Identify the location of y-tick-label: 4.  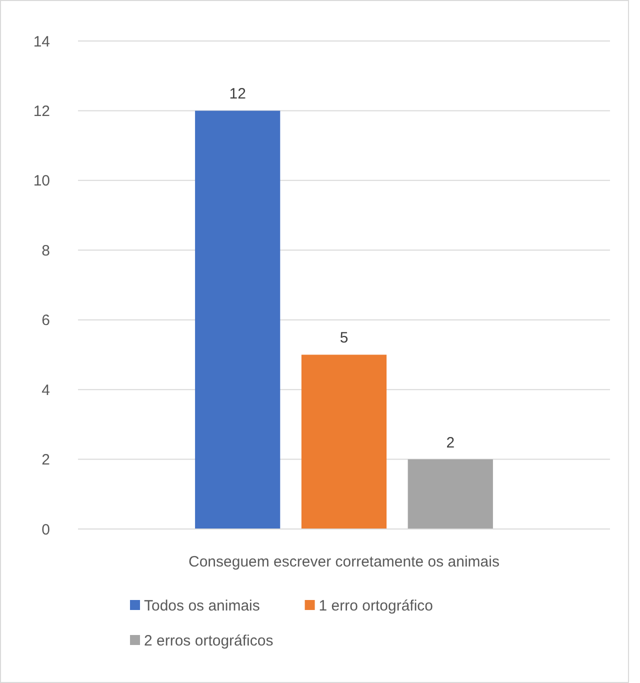
(46, 390).